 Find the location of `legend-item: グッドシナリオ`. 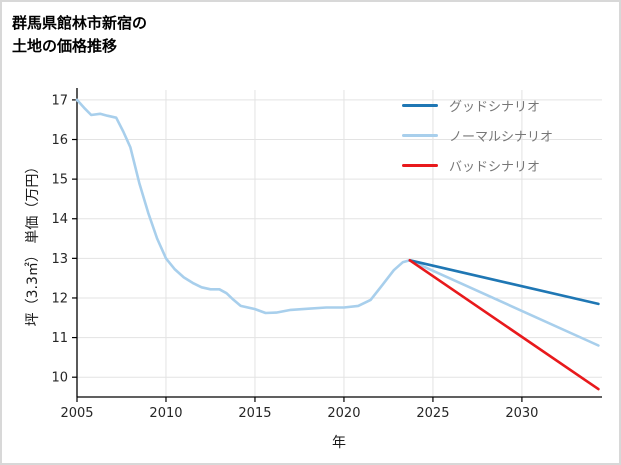

legend-item: グッドシナリオ is located at coordinates (477, 105).